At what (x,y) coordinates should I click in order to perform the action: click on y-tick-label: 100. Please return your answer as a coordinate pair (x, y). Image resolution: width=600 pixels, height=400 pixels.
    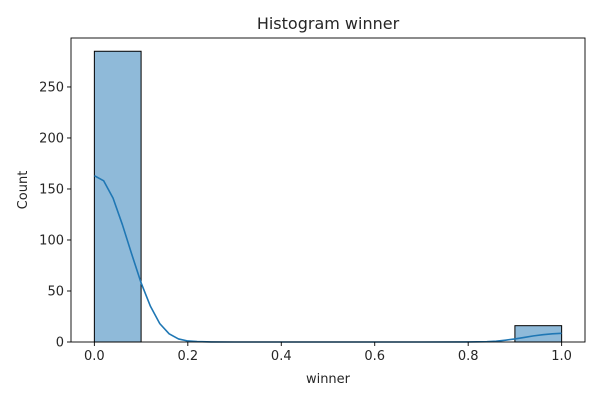
    Looking at the image, I should click on (51, 240).